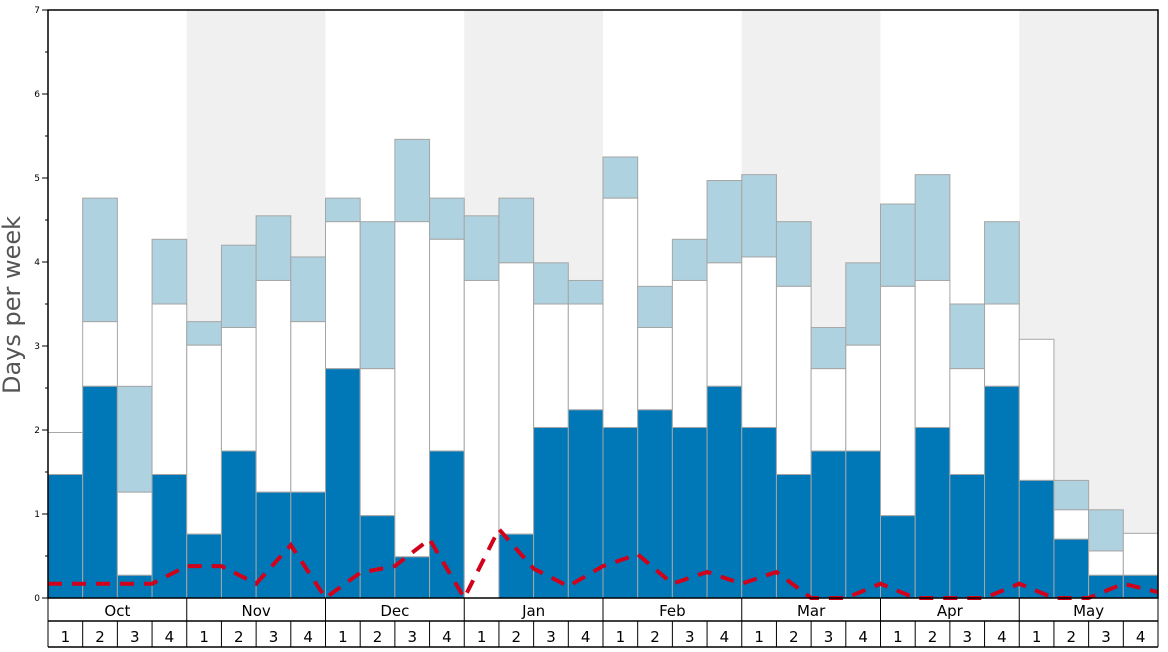  Describe the element at coordinates (255, 611) in the screenshot. I see `month-label-nov: Nov` at that location.